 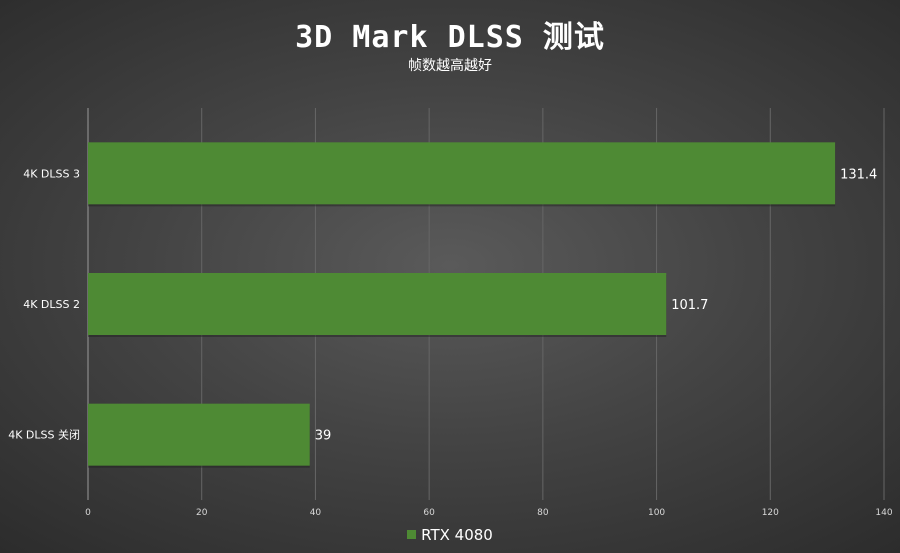 What do you see at coordinates (457, 535) in the screenshot?
I see `legend-label: RTX 4080` at bounding box center [457, 535].